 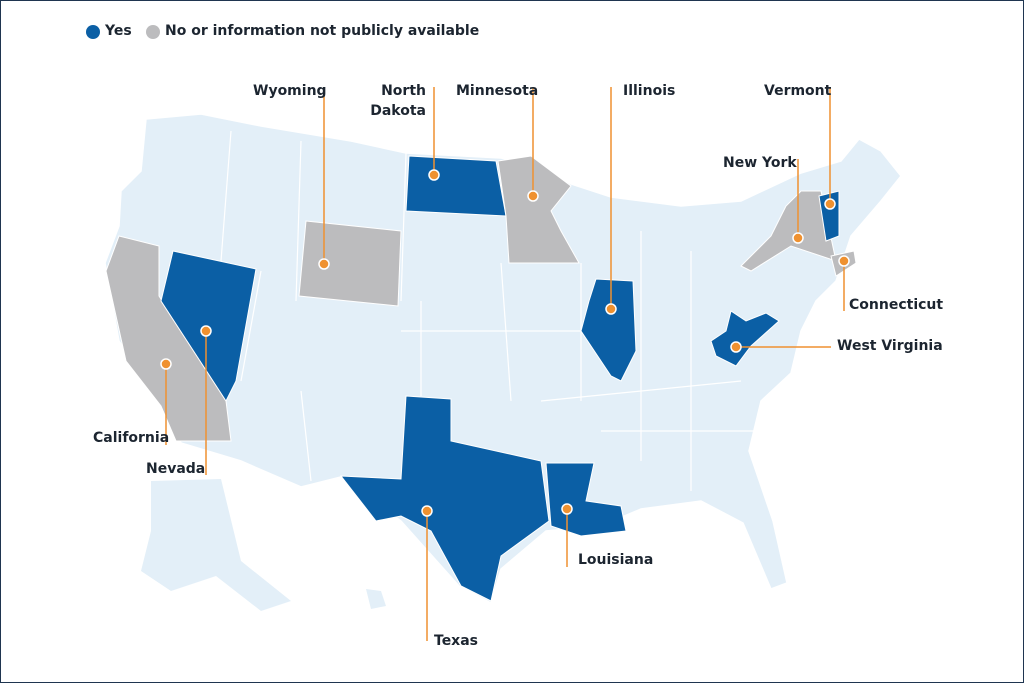 I want to click on state-label: Vermont, so click(x=798, y=91).